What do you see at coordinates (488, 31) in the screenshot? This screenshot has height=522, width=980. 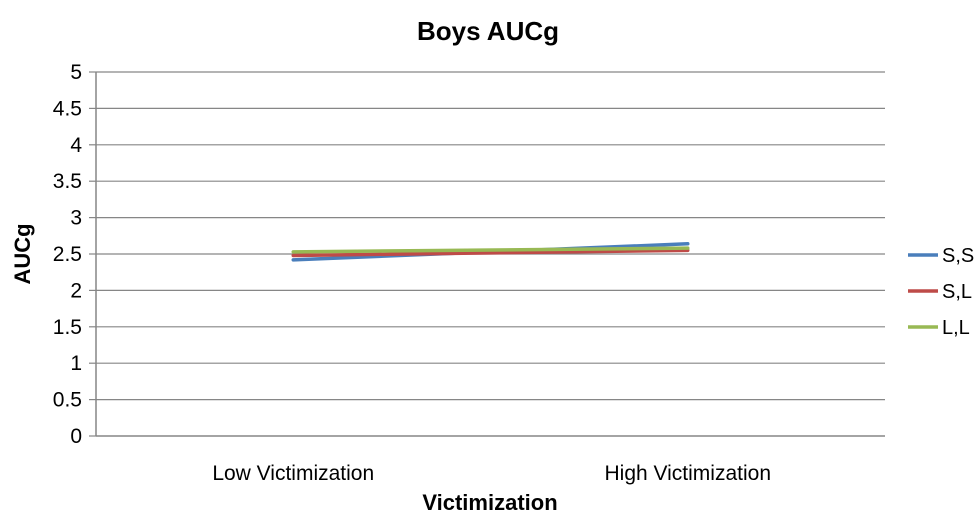 I see `chart-title: Boys AUCg` at bounding box center [488, 31].